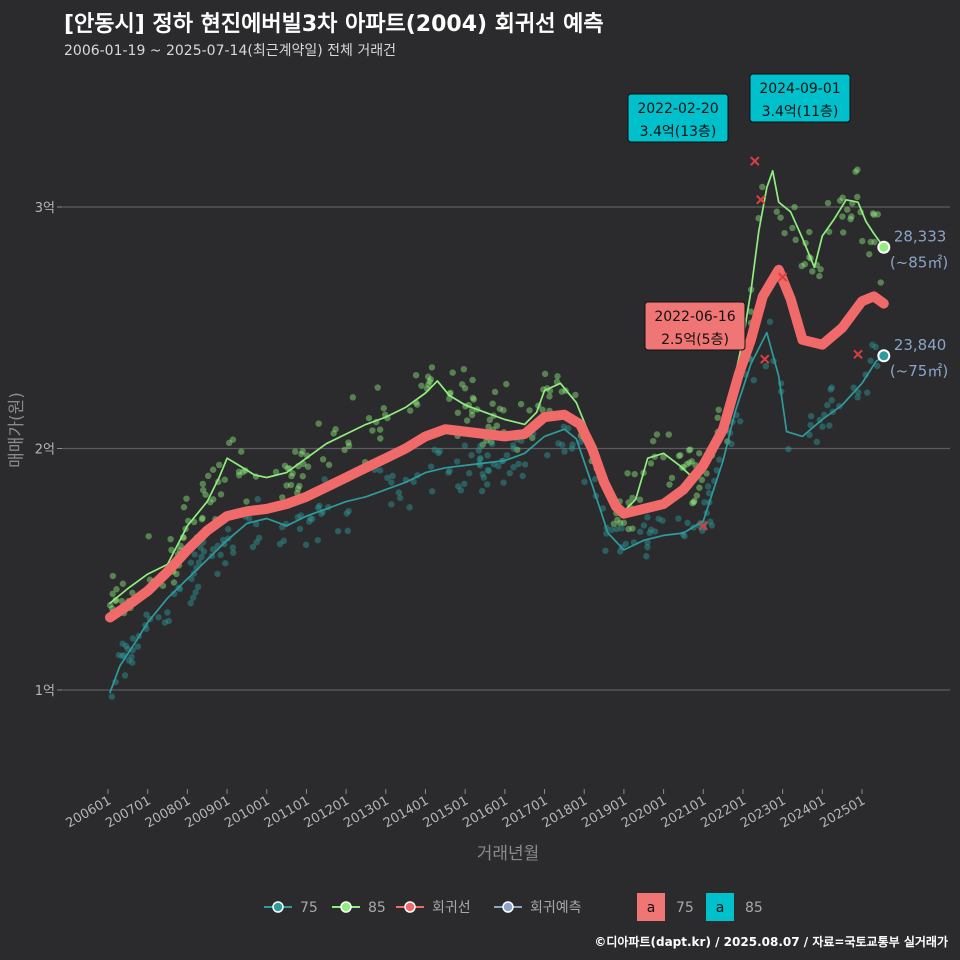 The height and width of the screenshot is (960, 960). What do you see at coordinates (451, 908) in the screenshot?
I see `legend-label: 회귀선` at bounding box center [451, 908].